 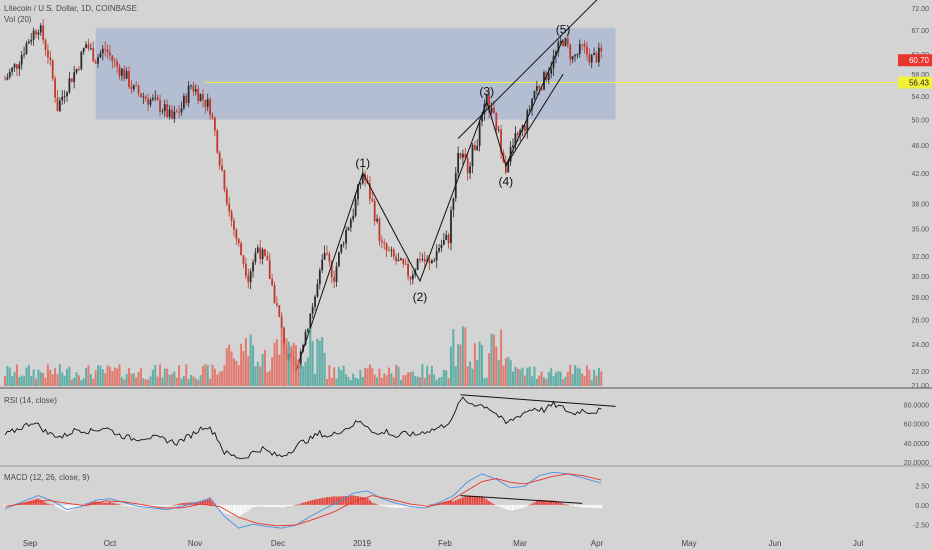 What do you see at coordinates (303, 500) in the screenshot?
I see `signal-line` at bounding box center [303, 500].